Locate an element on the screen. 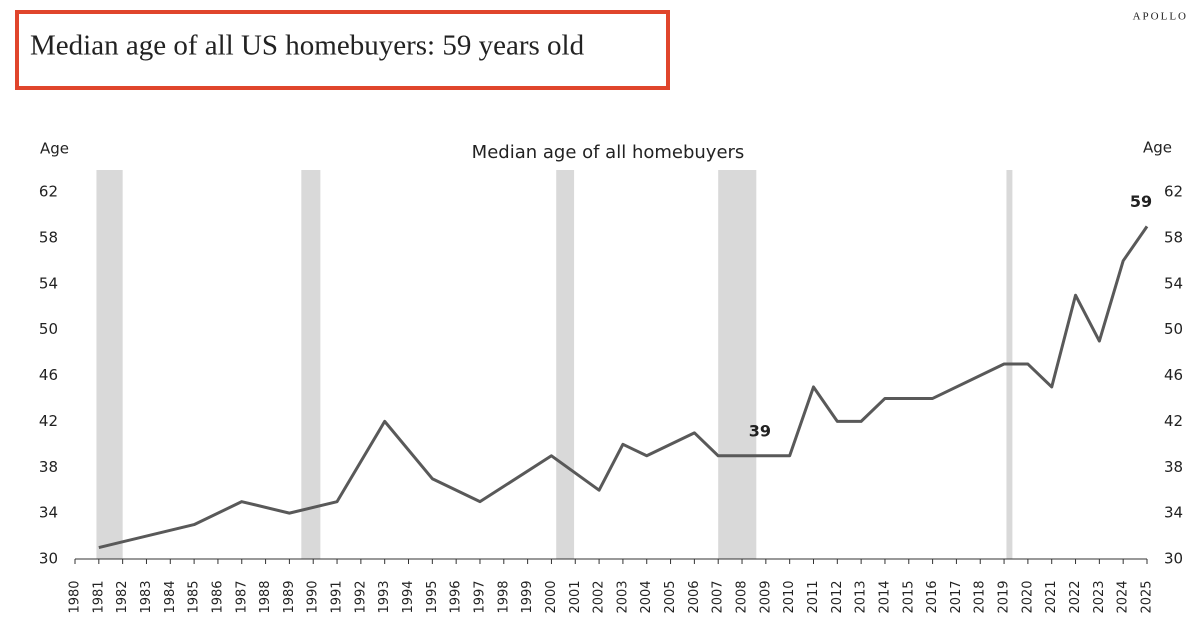  x-tick-label: 2008 is located at coordinates (742, 596).